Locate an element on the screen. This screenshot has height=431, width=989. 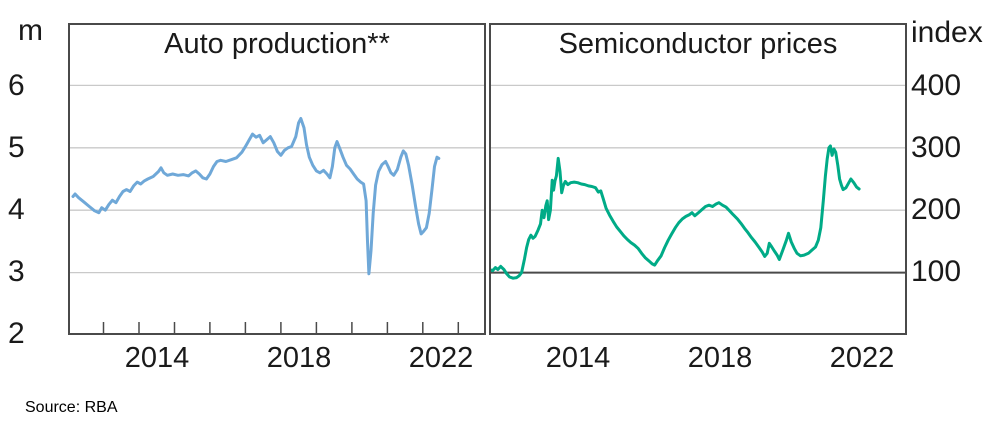
y-axis-tick-left-5: 5 is located at coordinates (16, 147).